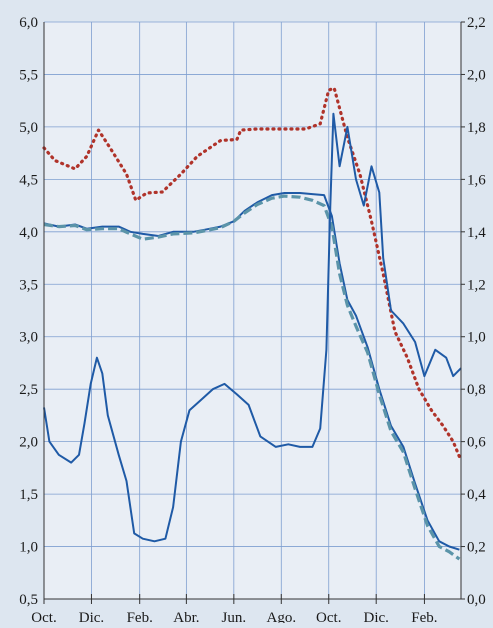  What do you see at coordinates (28, 338) in the screenshot?
I see `left-tick-label: 3,0` at bounding box center [28, 338].